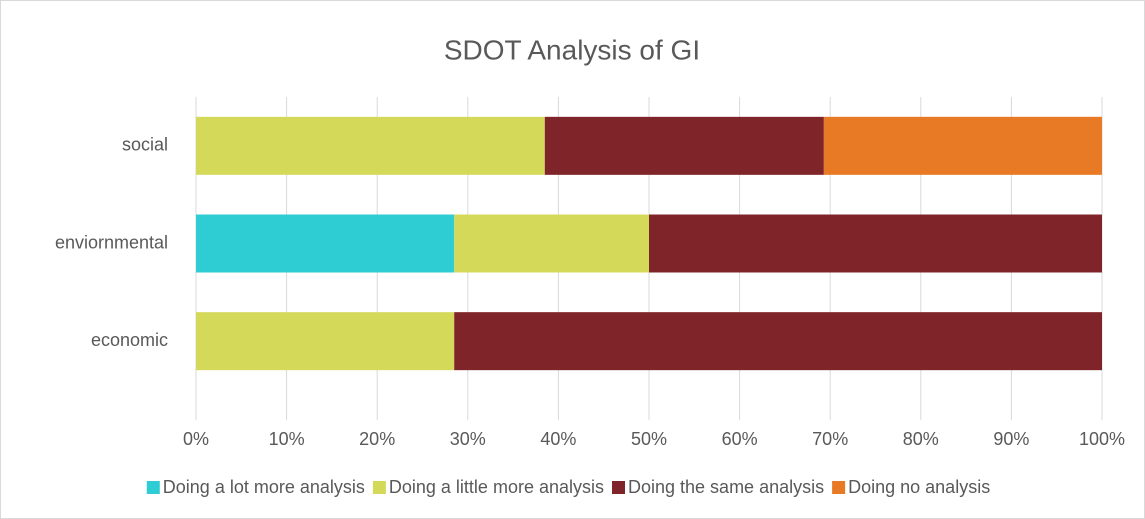 The width and height of the screenshot is (1145, 519). I want to click on legend-label: Doing the same analysis, so click(726, 487).